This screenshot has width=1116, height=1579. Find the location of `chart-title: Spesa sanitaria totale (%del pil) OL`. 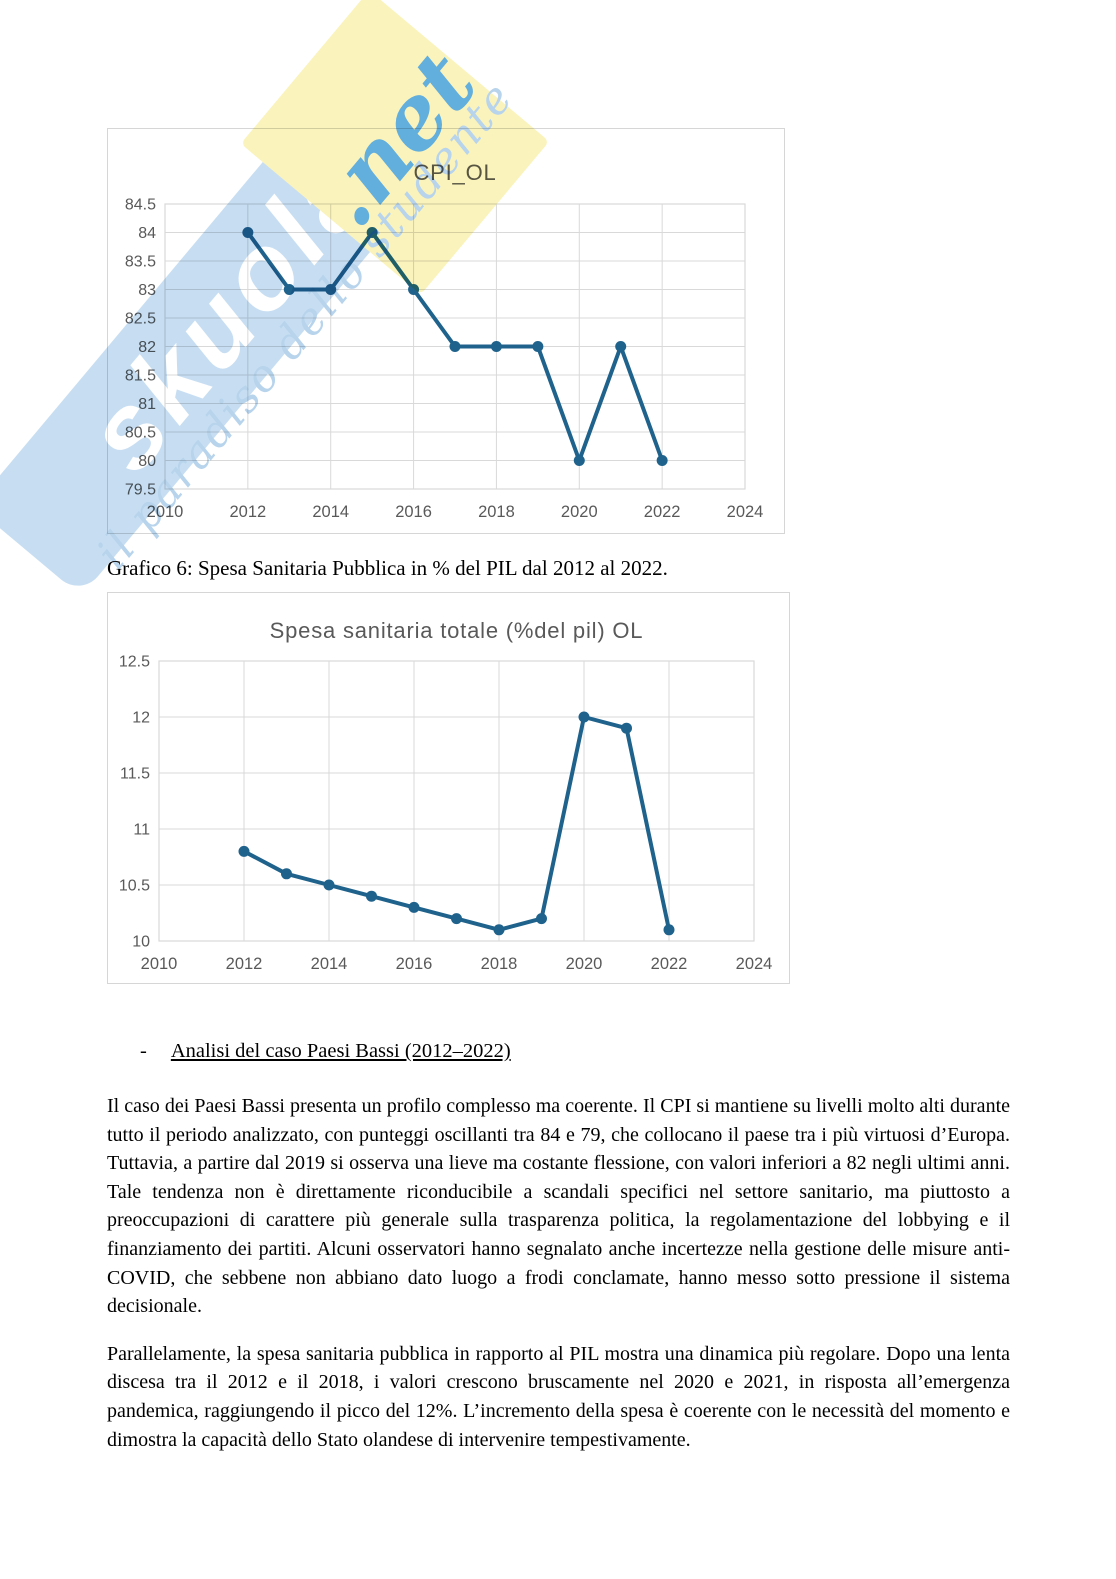

chart-title: Spesa sanitaria totale (%del pil) OL is located at coordinates (457, 630).